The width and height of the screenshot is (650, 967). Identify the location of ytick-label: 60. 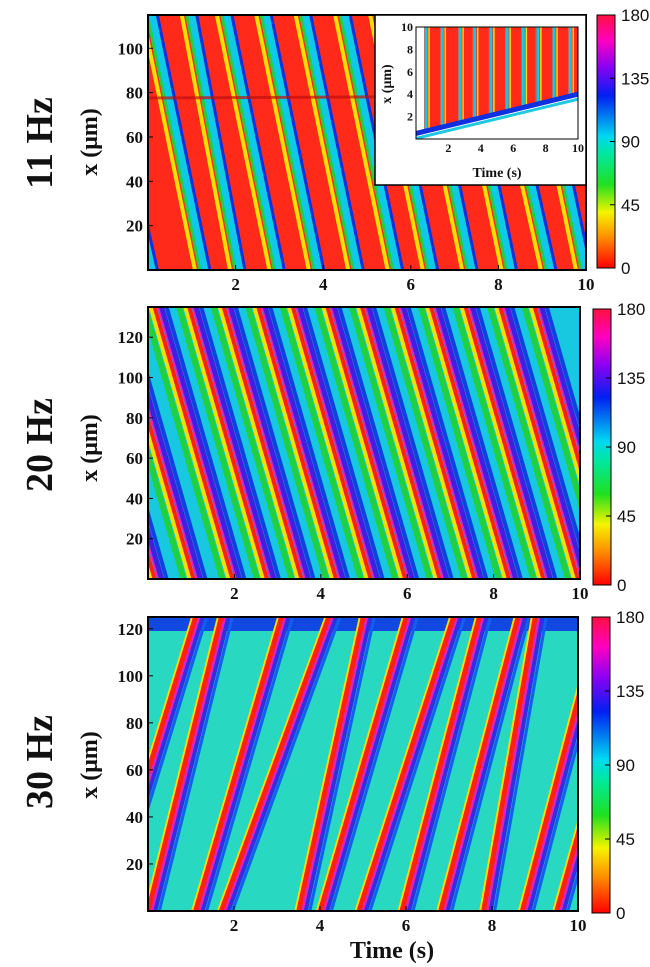
(134, 137).